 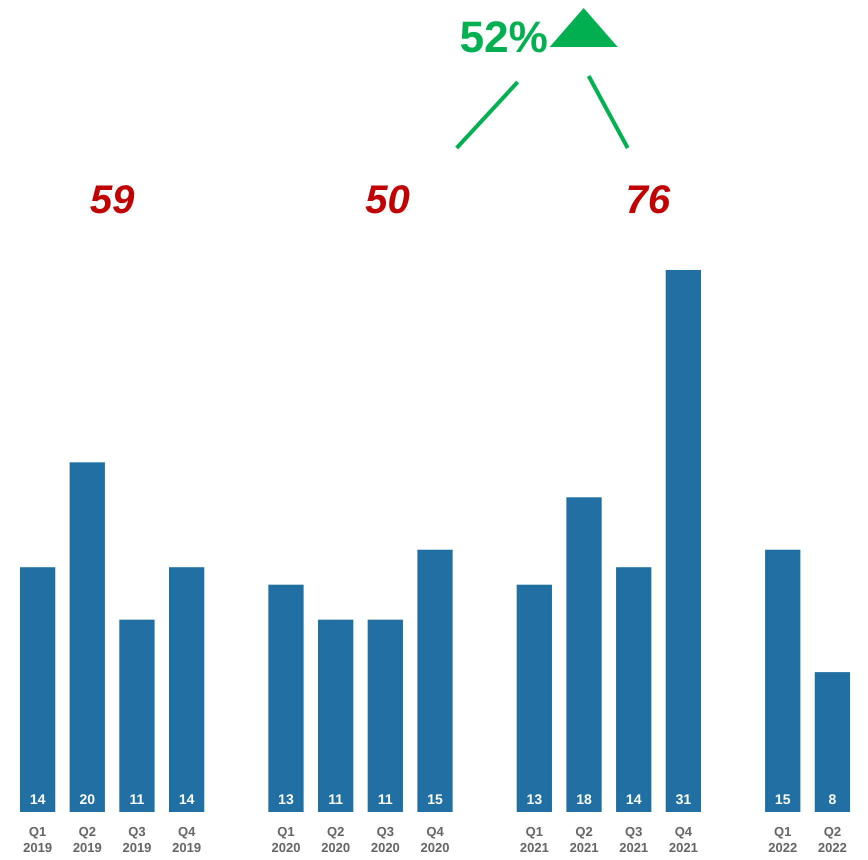 What do you see at coordinates (37, 839) in the screenshot?
I see `x-tick-label: Q1 2019` at bounding box center [37, 839].